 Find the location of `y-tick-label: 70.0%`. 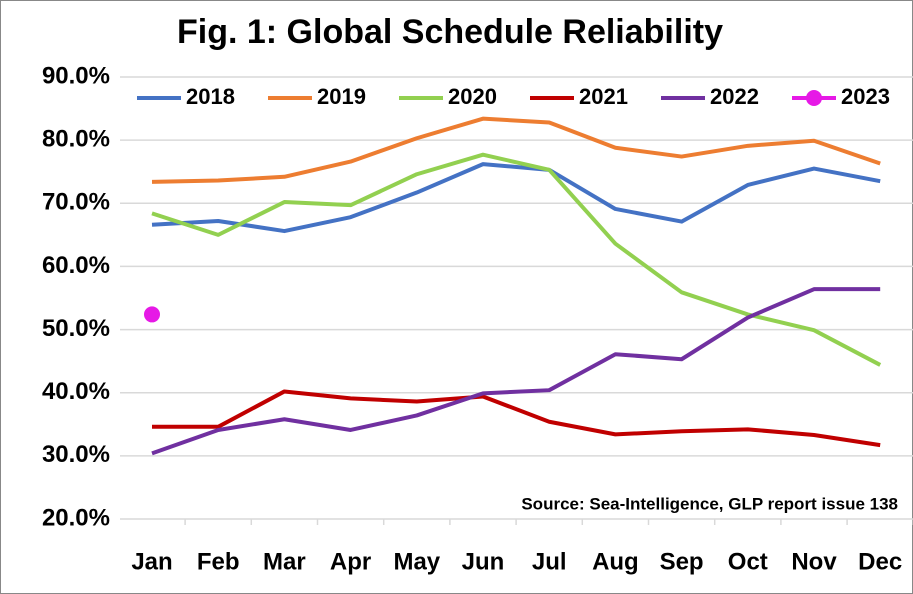

y-tick-label: 70.0% is located at coordinates (76, 202).